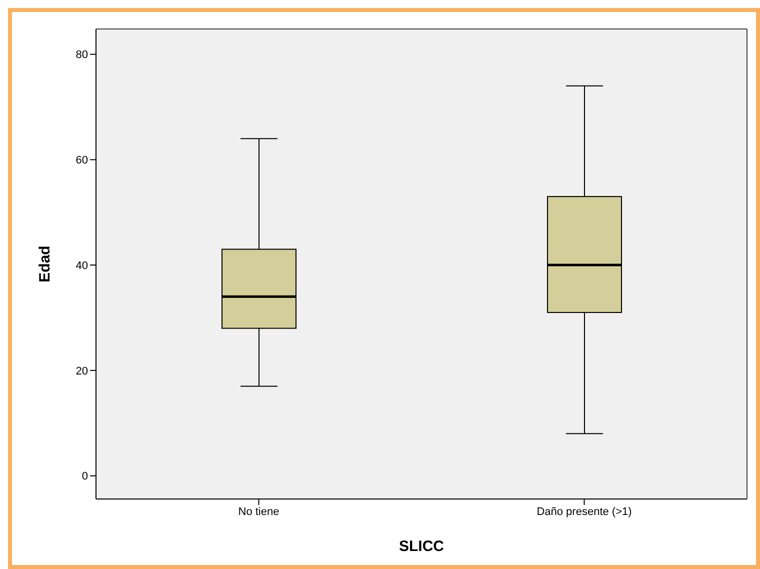 The width and height of the screenshot is (760, 569). What do you see at coordinates (45, 264) in the screenshot?
I see `y-axis-title: Edad` at bounding box center [45, 264].